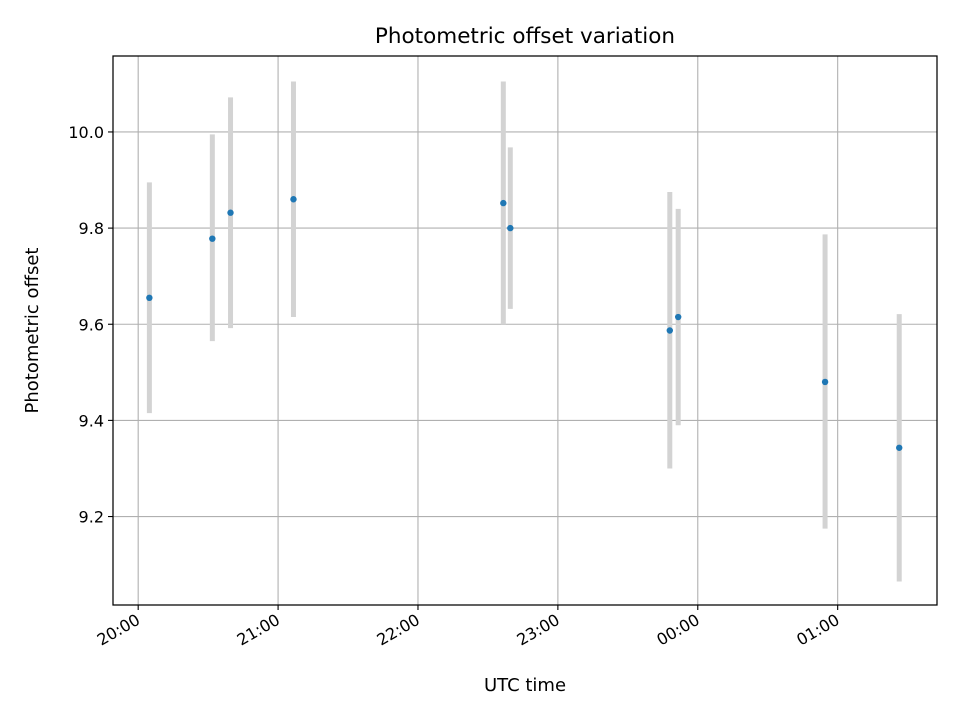 Image resolution: width=960 pixels, height=720 pixels. I want to click on y-axis-ticks: 9.2 9.4 9.6 9.8 10.0, so click(90, 325).